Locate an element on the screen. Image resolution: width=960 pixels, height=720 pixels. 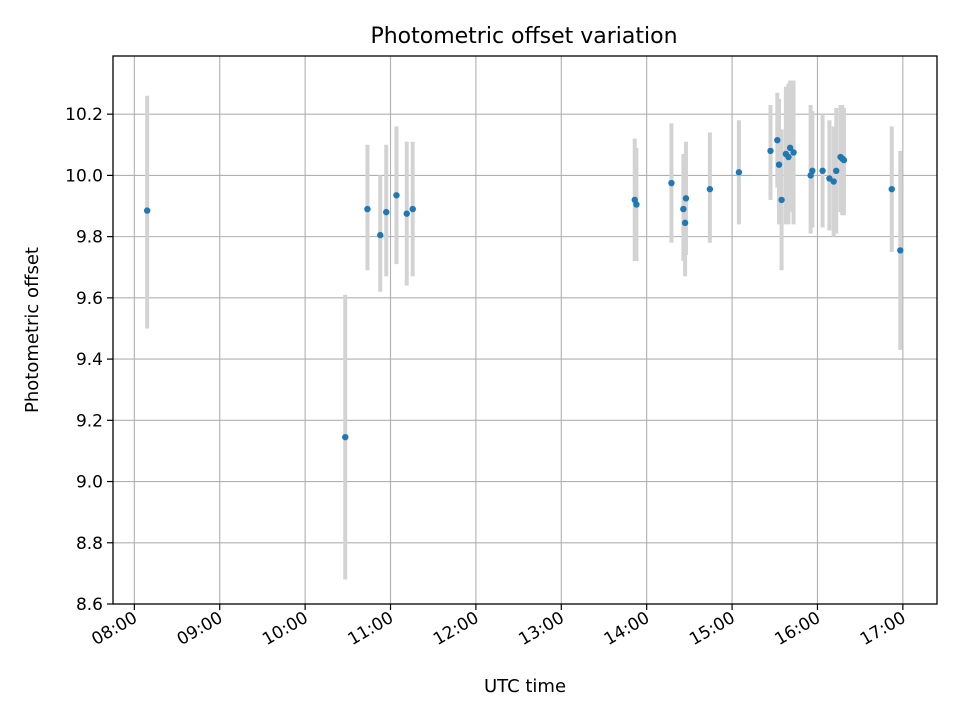
x-axis-label: UTC time is located at coordinates (525, 686).